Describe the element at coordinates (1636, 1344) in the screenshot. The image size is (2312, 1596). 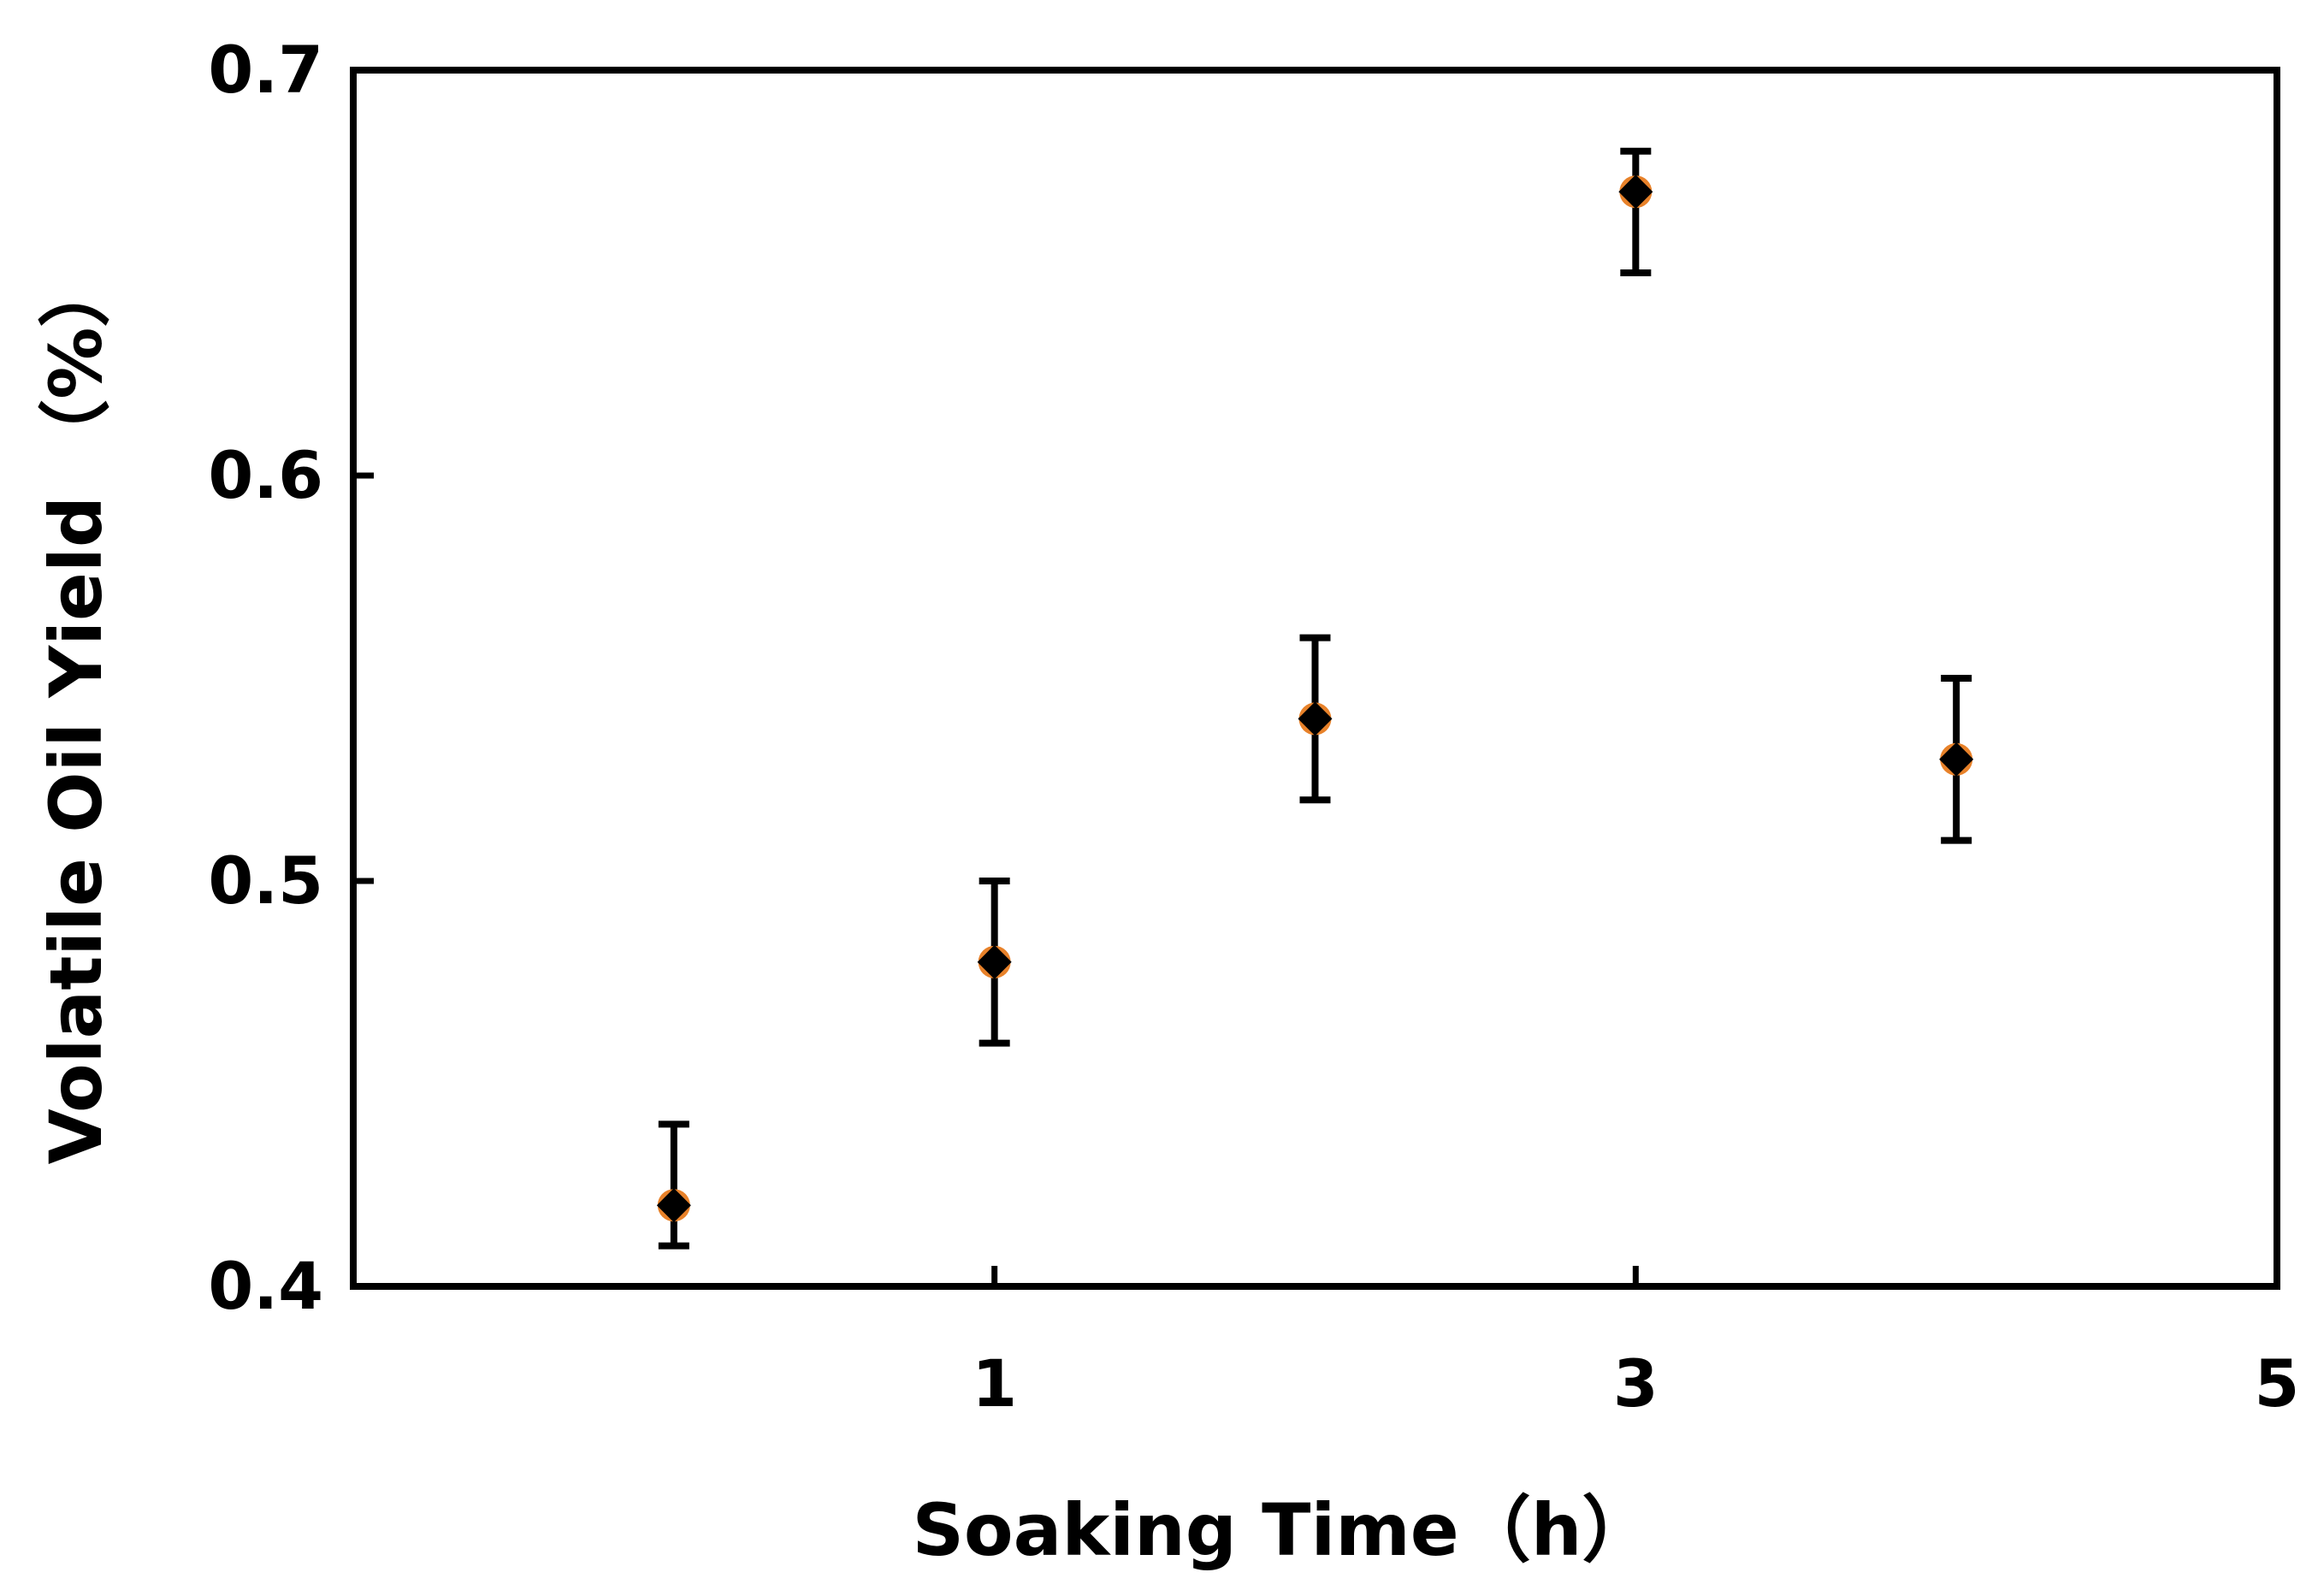
I see `x-axis: 1 3 5` at that location.